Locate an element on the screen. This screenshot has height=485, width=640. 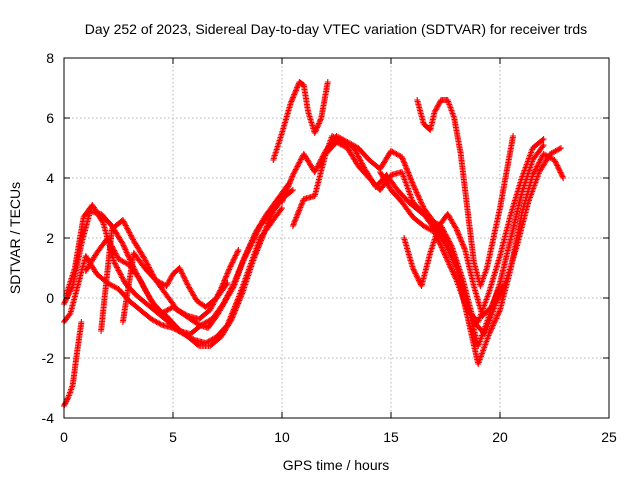
x-axis-label: GPS time / hours is located at coordinates (336, 465).